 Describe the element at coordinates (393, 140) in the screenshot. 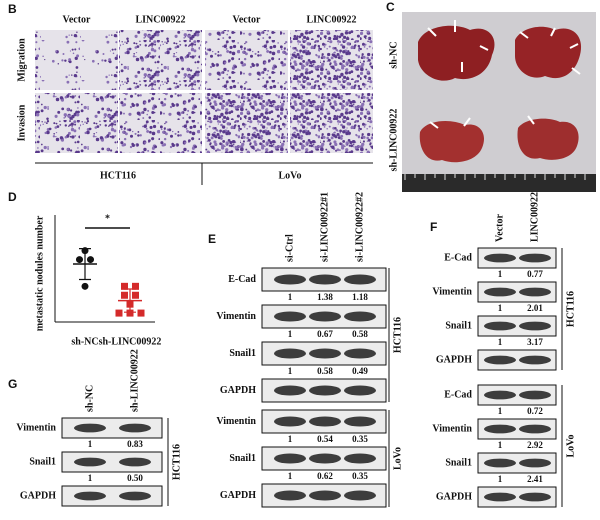

I see `group-label: sh-LINC00922` at that location.